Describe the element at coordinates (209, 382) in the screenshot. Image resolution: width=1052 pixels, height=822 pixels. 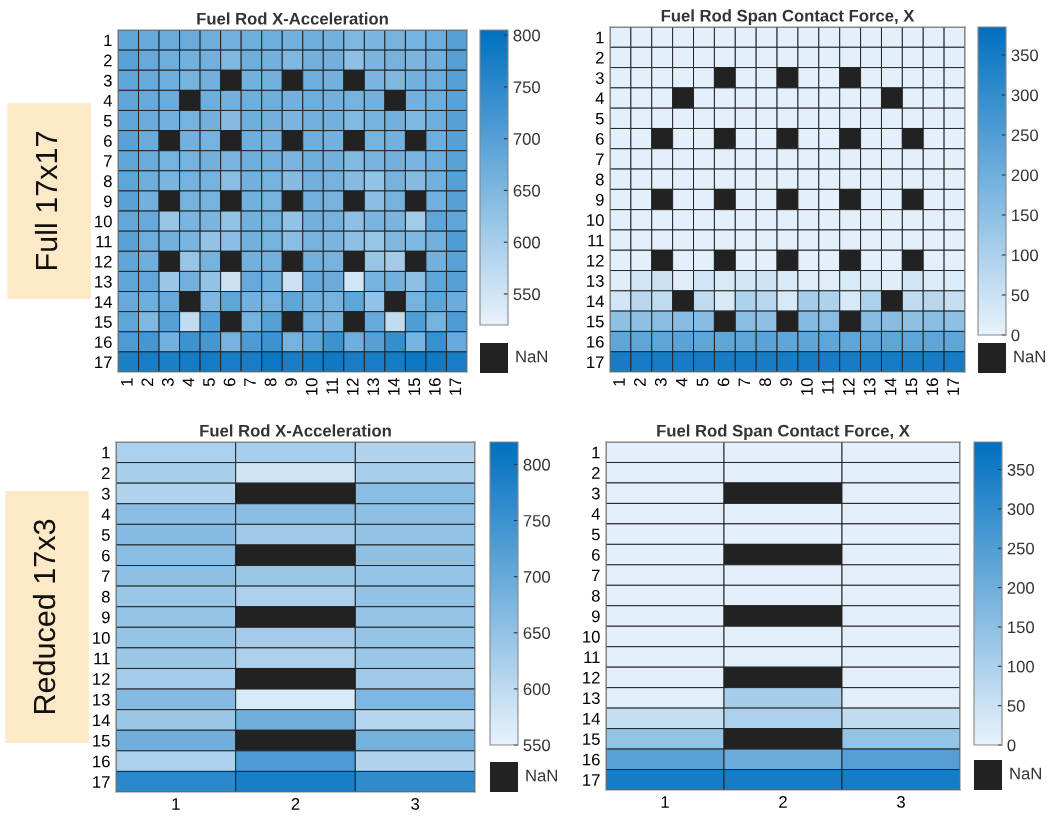
I see `x-tick-label: 5` at that location.